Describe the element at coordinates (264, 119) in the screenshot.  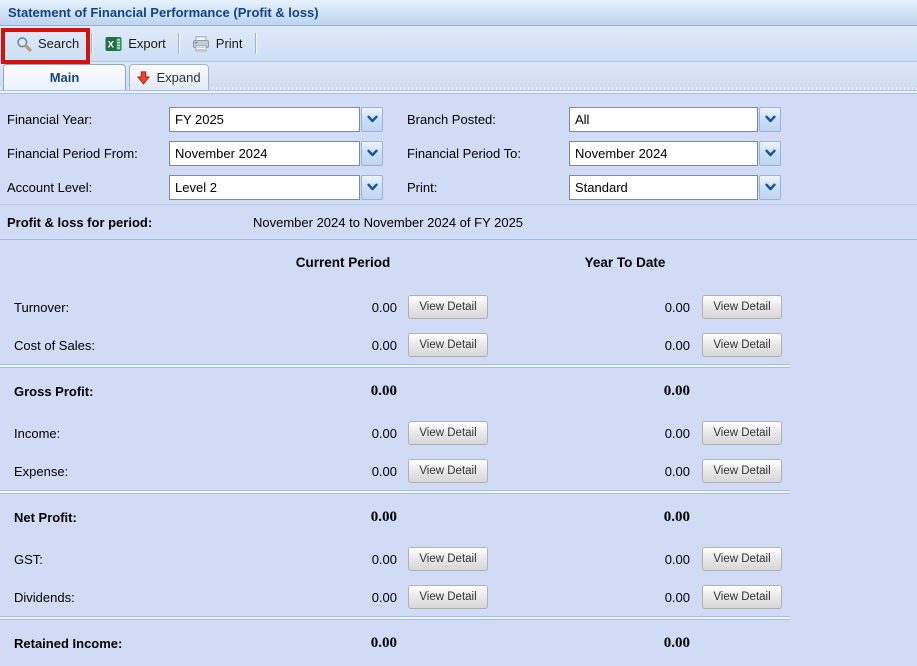
I see `financial-year-value: FY 2025` at that location.